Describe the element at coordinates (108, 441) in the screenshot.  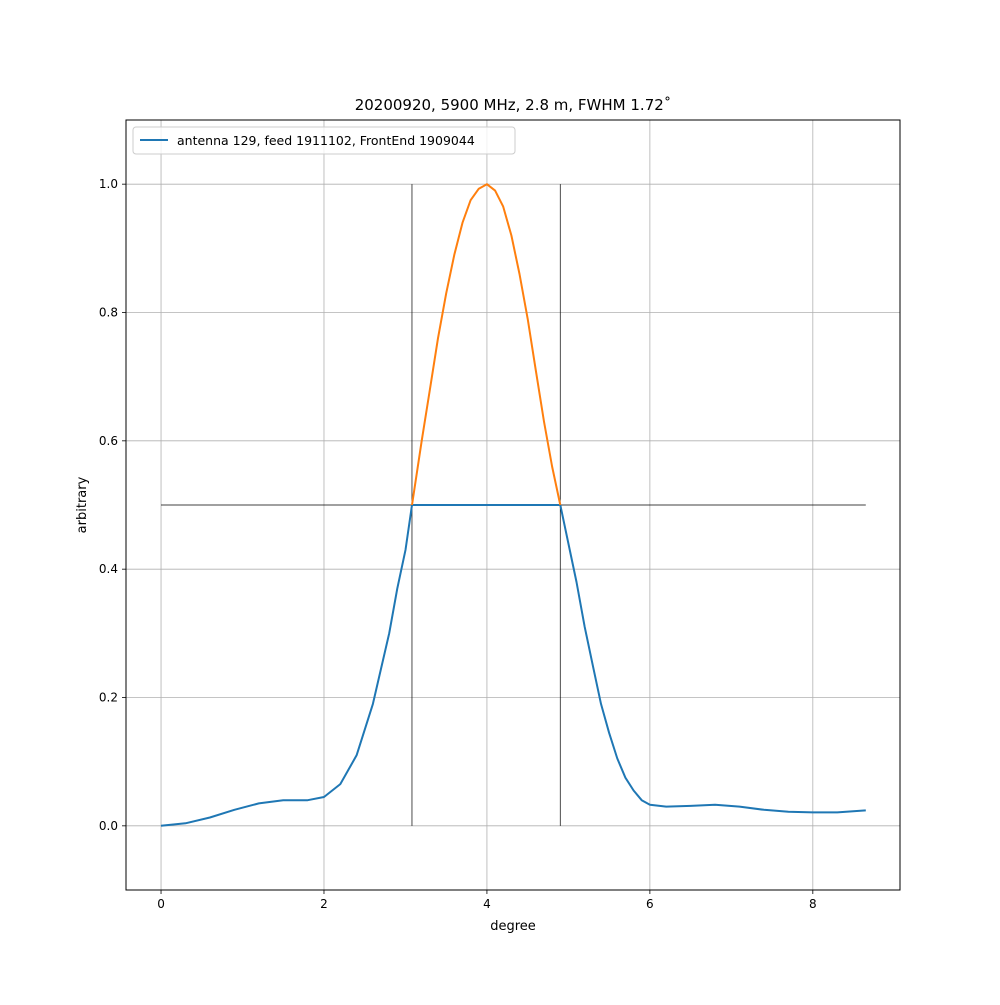
I see `y-tick-label: 0.6` at that location.